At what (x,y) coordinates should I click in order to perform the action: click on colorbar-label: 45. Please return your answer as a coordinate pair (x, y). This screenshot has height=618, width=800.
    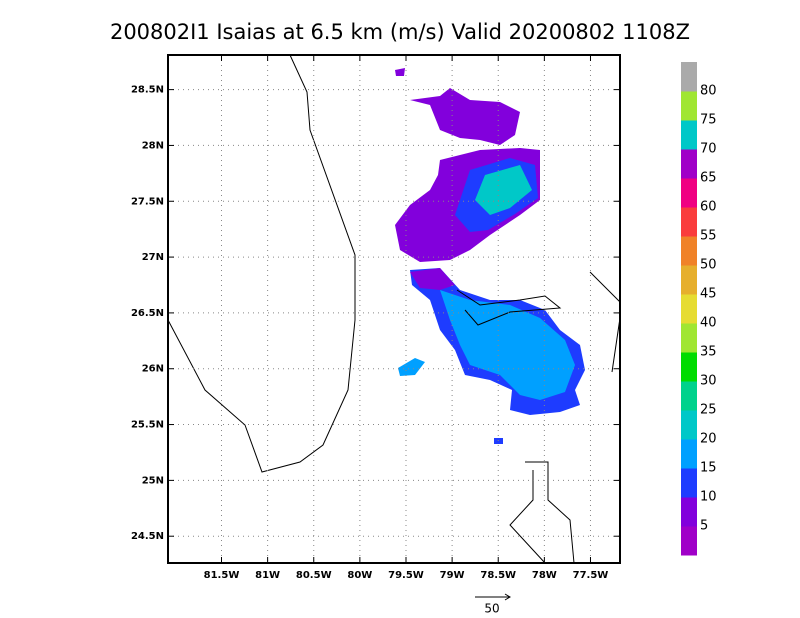
    Looking at the image, I should click on (708, 294).